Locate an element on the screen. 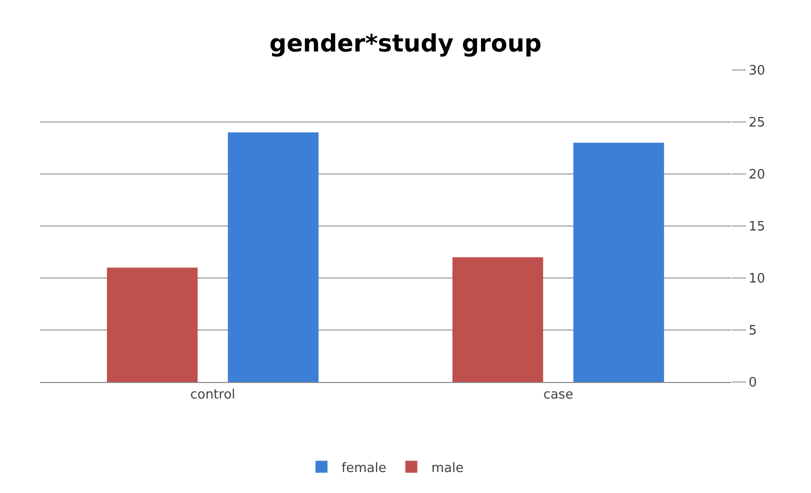  y-tick-label: 0 is located at coordinates (752, 383).